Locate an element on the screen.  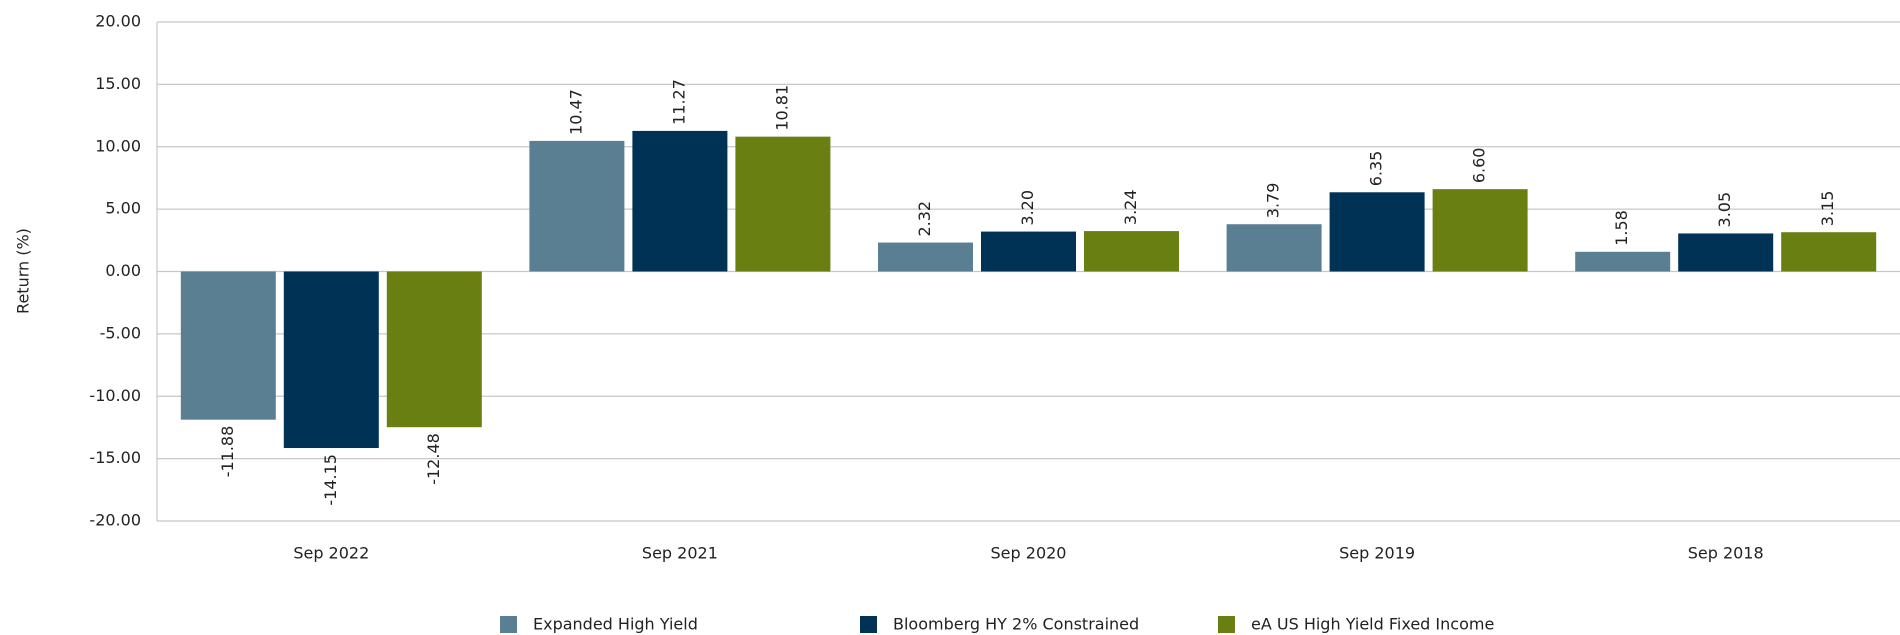
data-label: 10.81 is located at coordinates (781, 108).